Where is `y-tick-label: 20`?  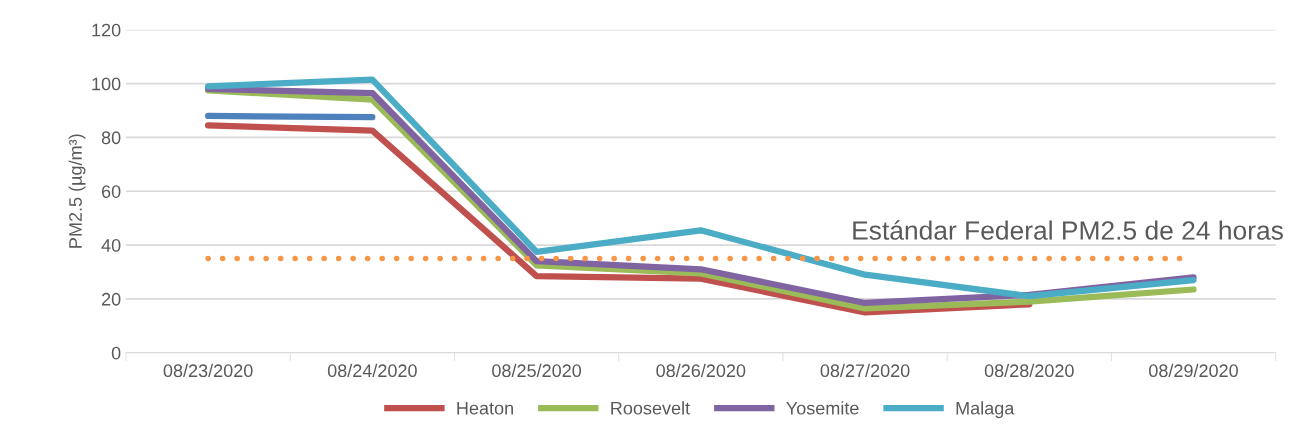
y-tick-label: 20 is located at coordinates (111, 299).